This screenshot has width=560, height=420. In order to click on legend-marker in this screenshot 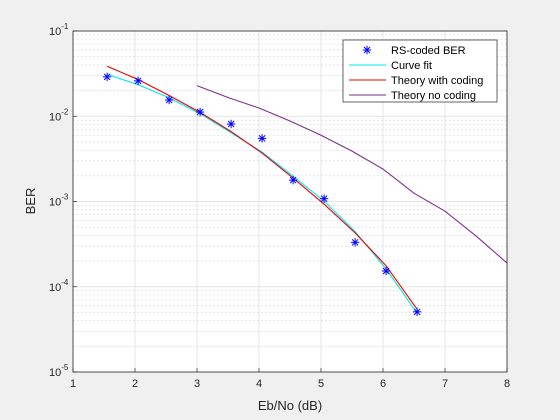, I will do `click(367, 50)`.